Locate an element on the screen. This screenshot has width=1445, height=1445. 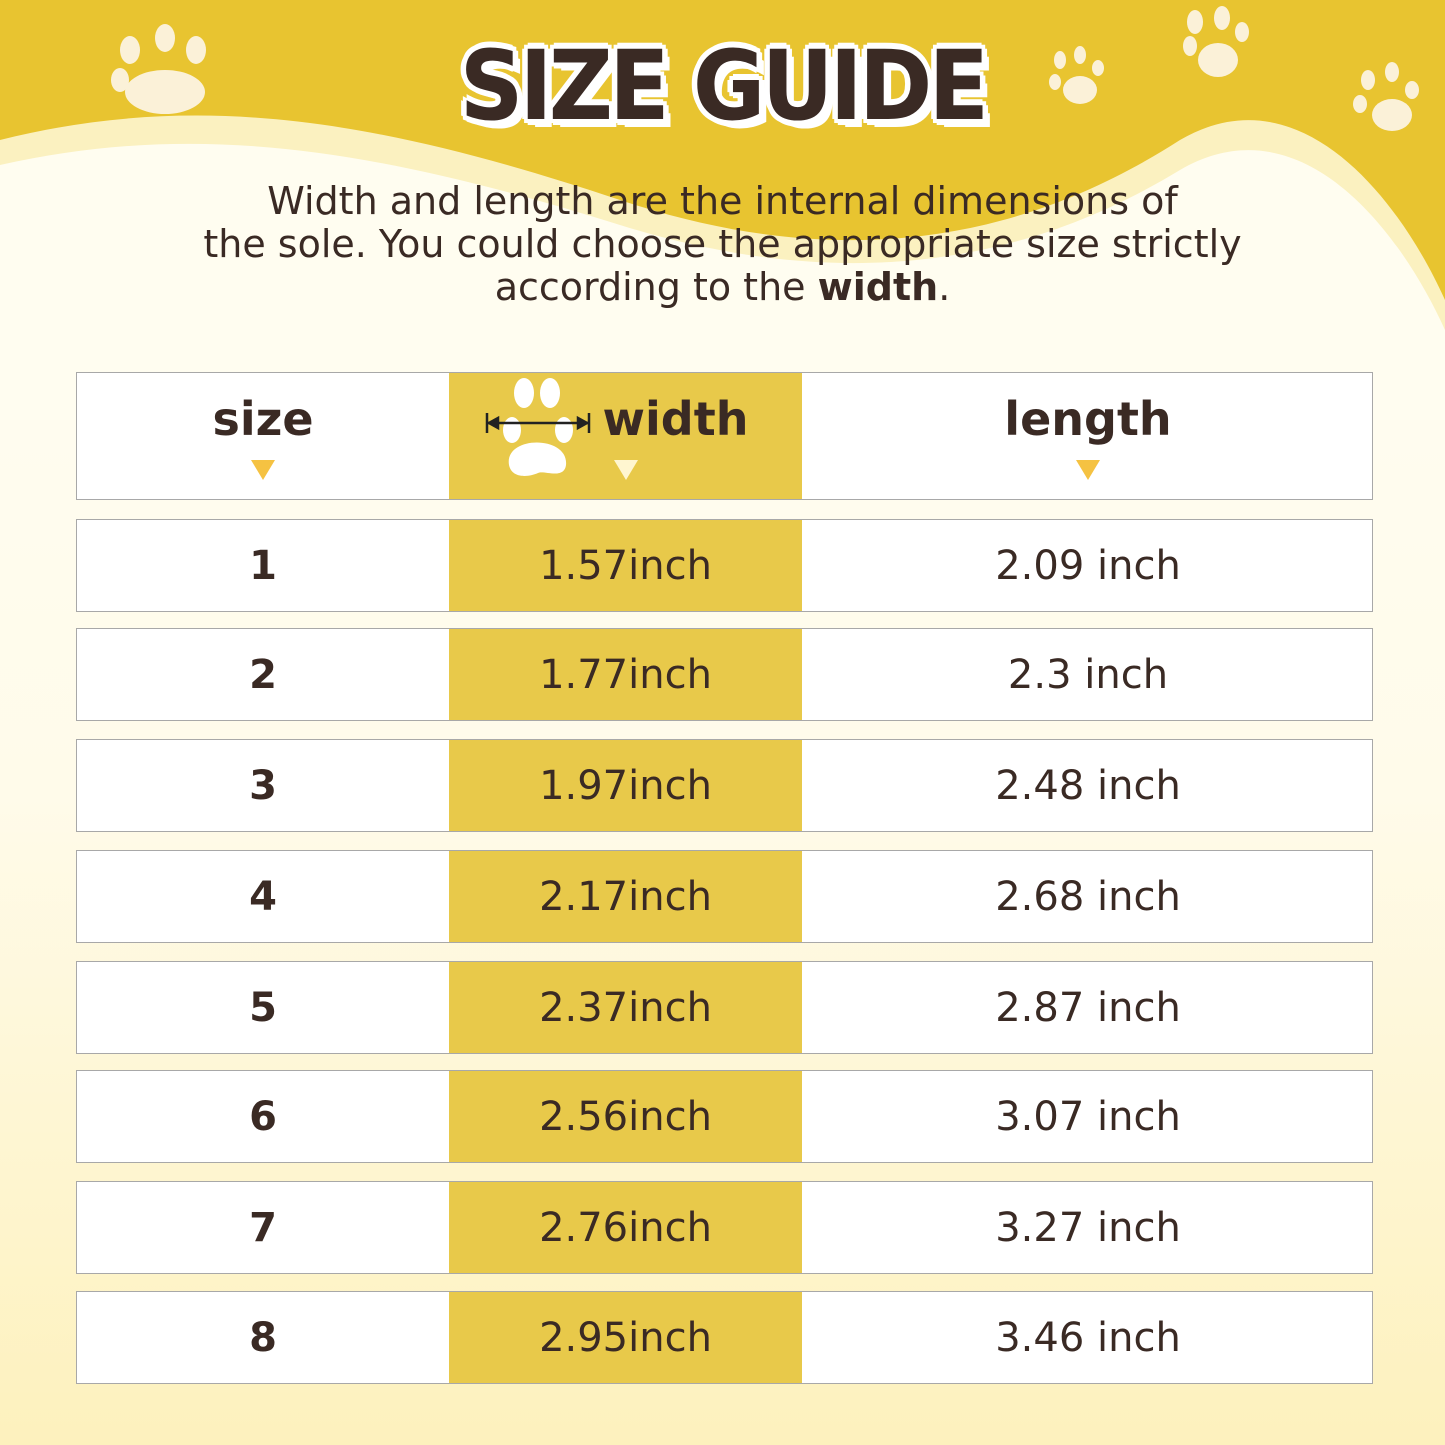
cell-size: 3 is located at coordinates (263, 785).